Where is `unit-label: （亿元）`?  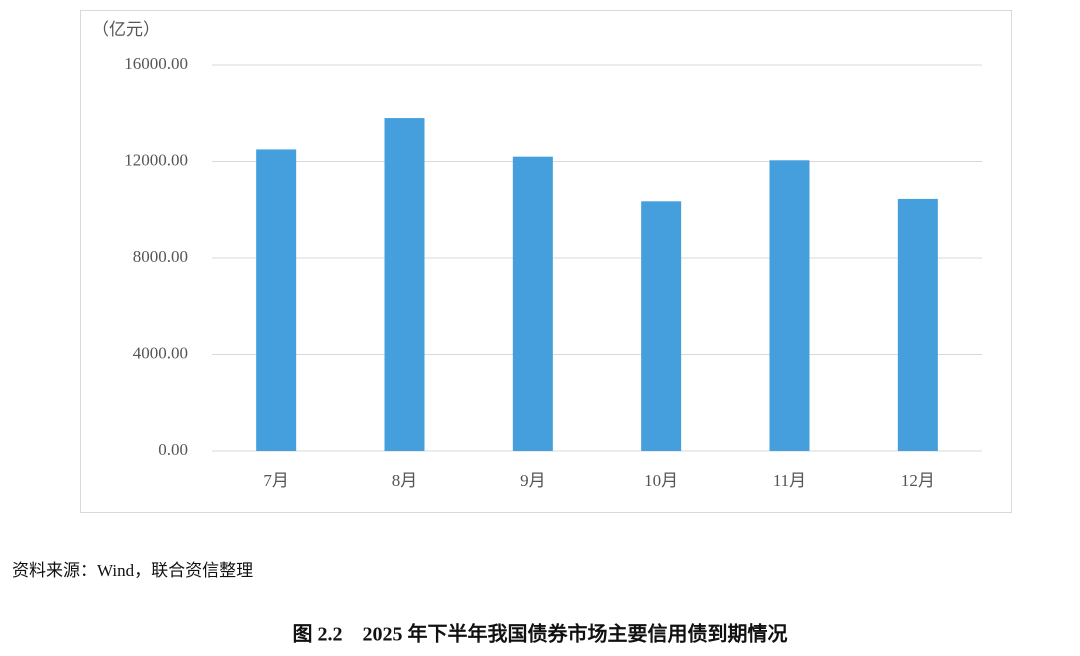
unit-label: （亿元） is located at coordinates (126, 29).